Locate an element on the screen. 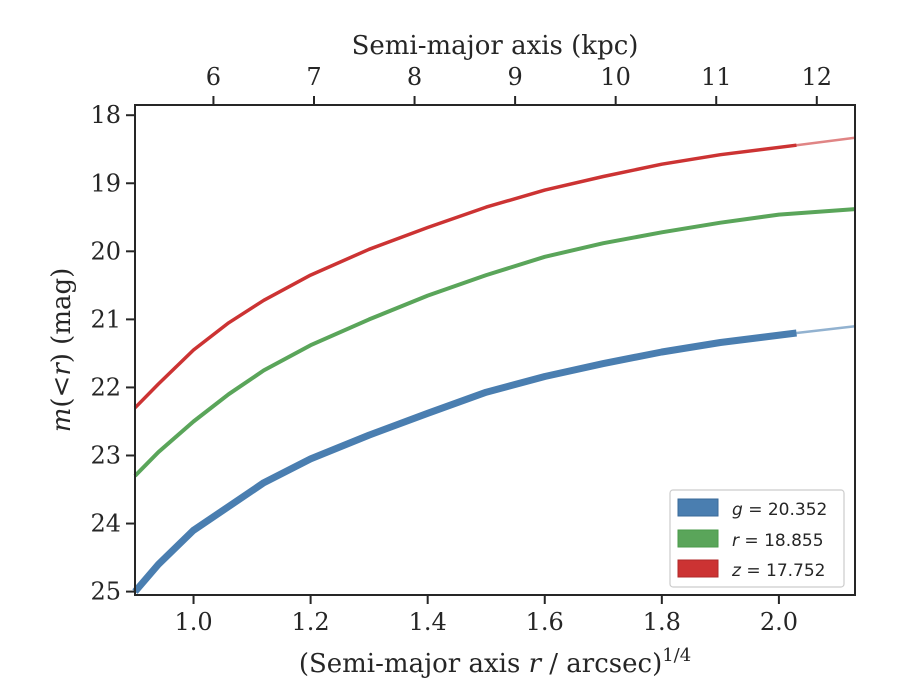 This screenshot has height=700, width=900. legend: g = 20.352 r = 18.855 z = 17.752 is located at coordinates (757, 538).